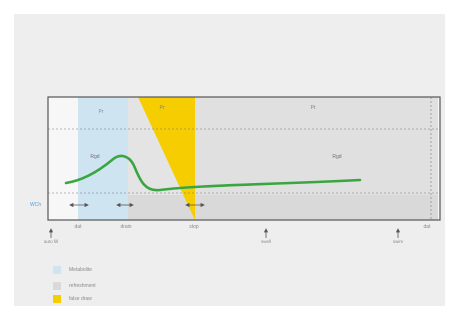 The width and height of the screenshot is (459, 320). Describe the element at coordinates (137, 205) in the screenshot. I see `interval-arrows` at that location.